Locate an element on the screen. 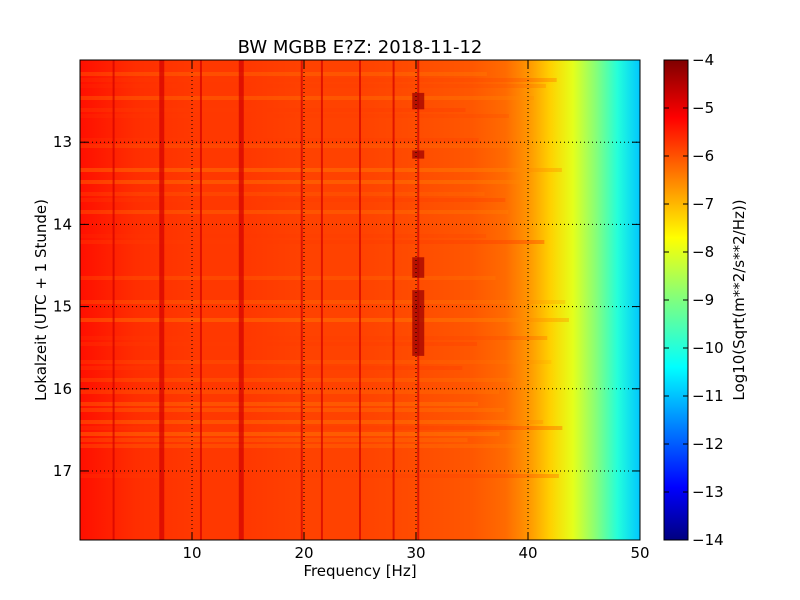  colorbar-tick-label: −4 is located at coordinates (703, 60).